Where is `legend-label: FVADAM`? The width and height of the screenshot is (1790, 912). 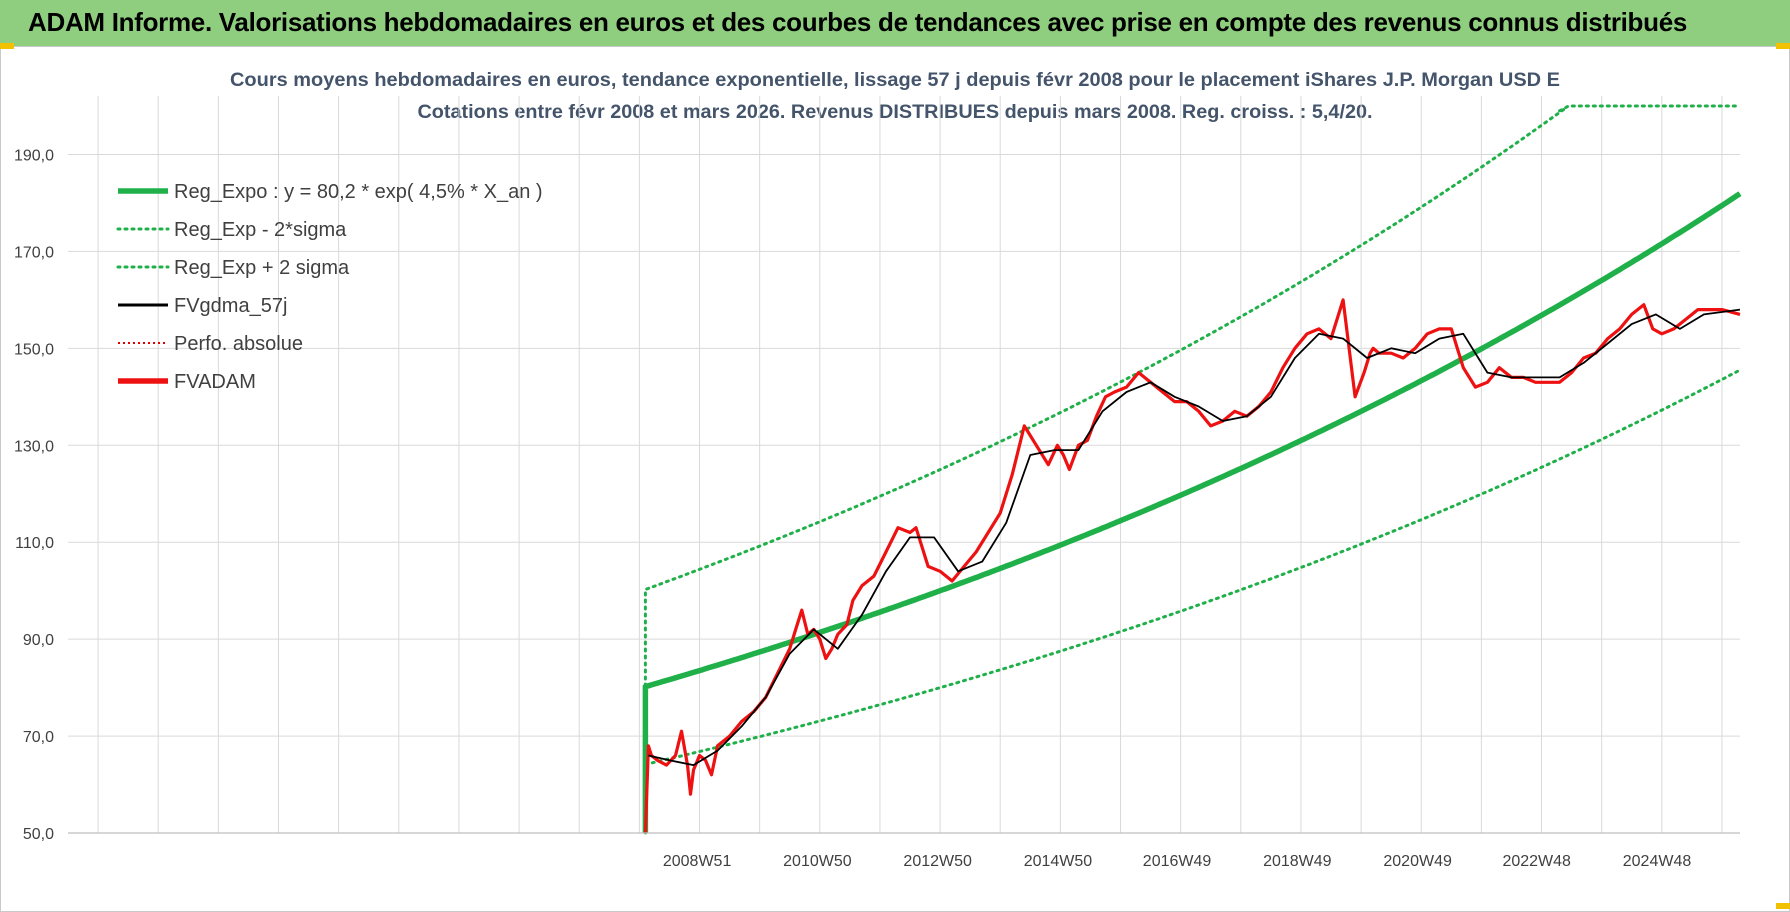 legend-label: FVADAM is located at coordinates (215, 382).